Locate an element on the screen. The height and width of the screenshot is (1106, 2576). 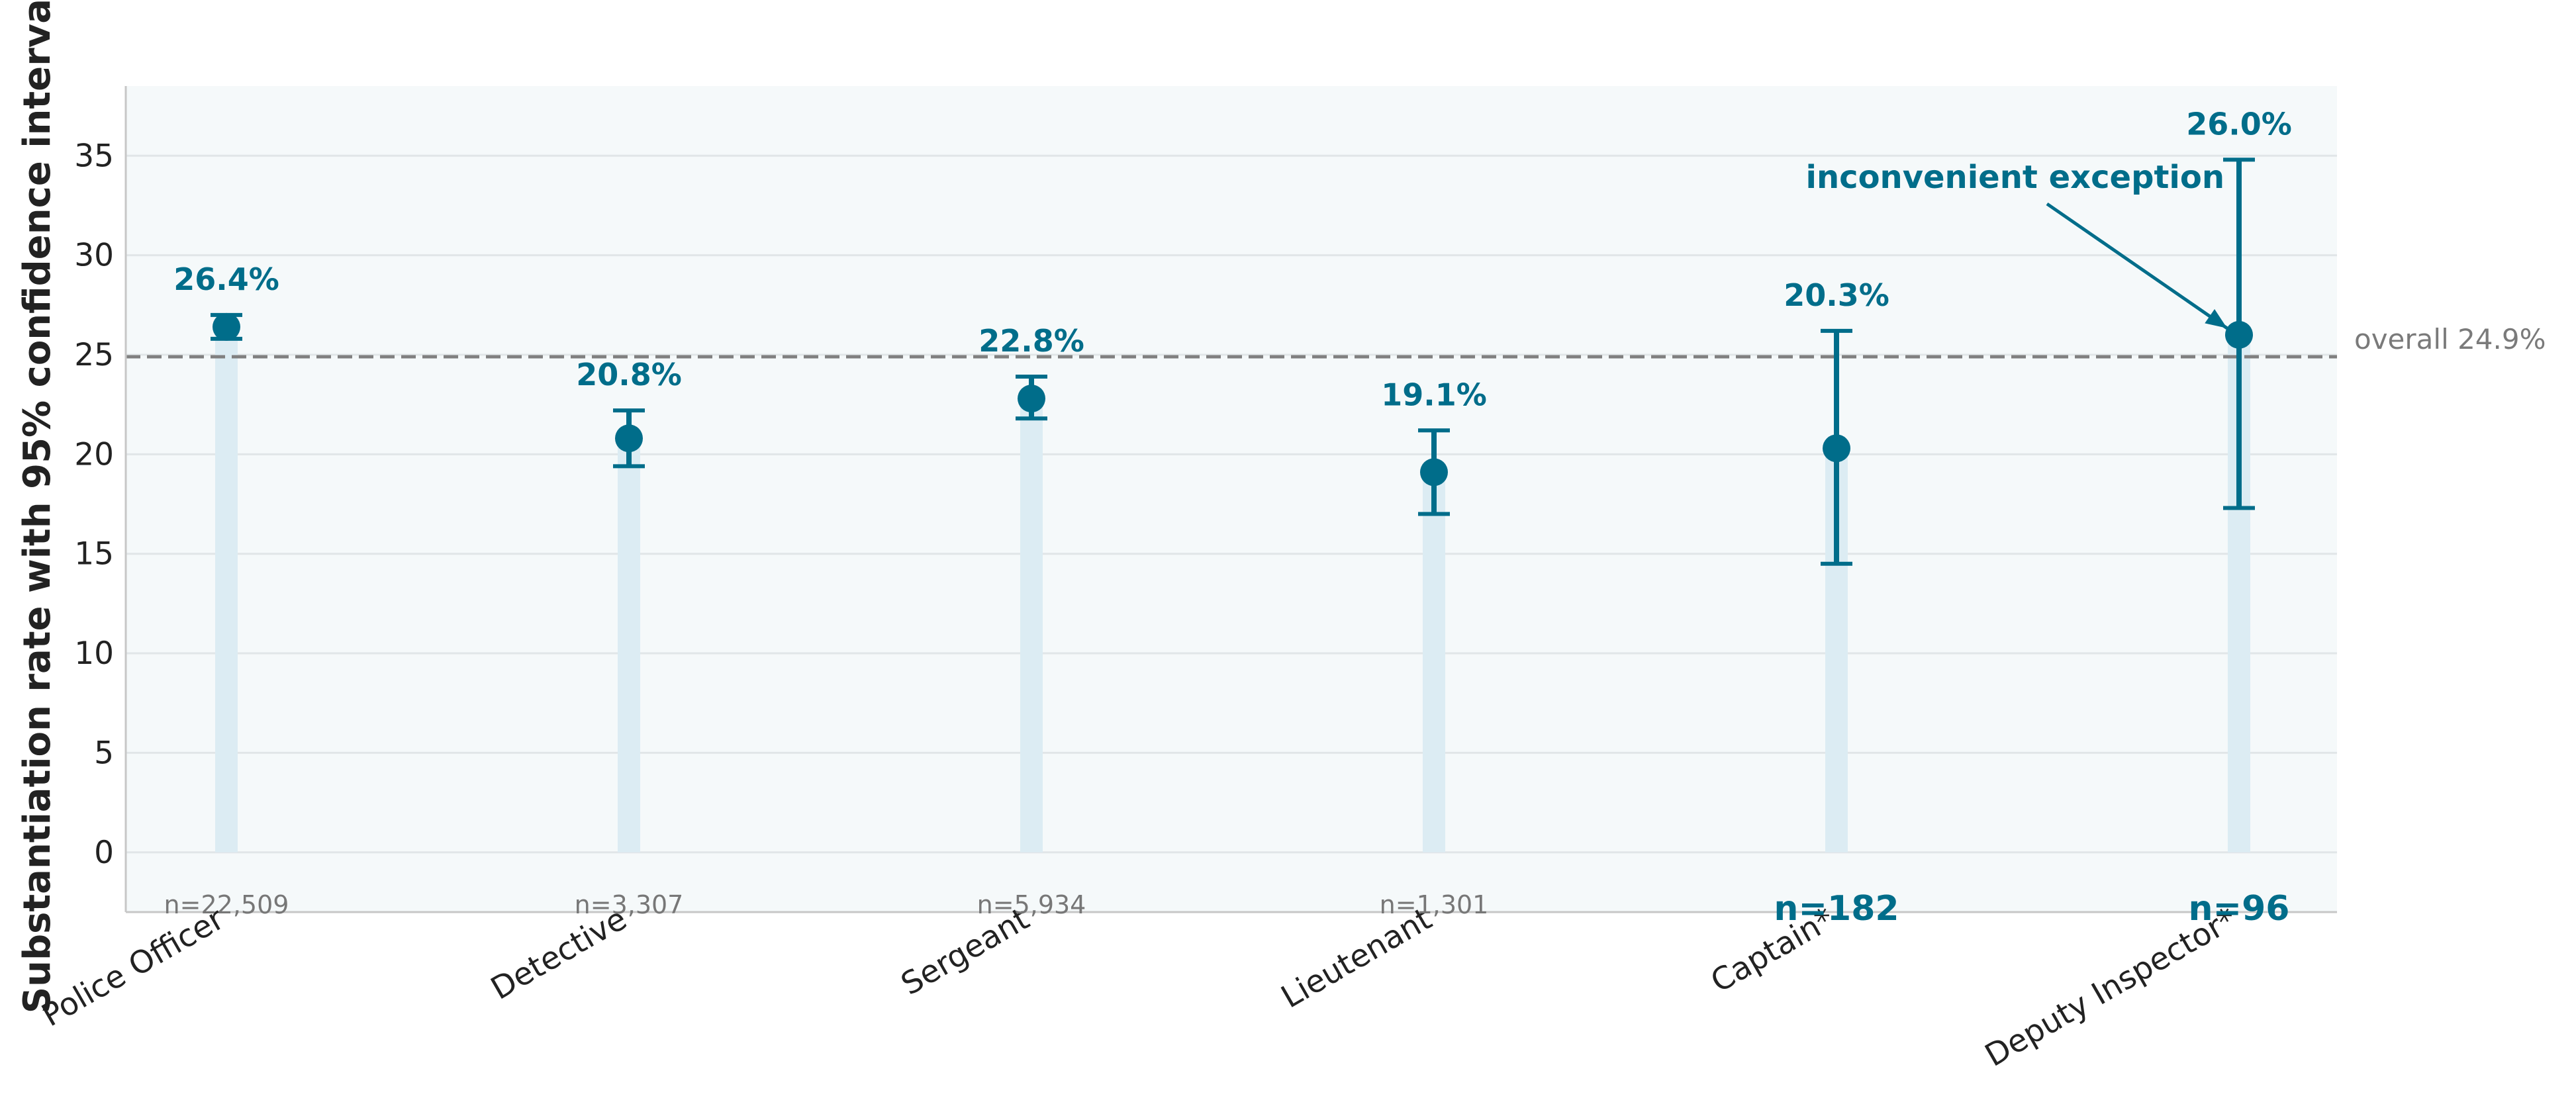
value-label-3: 22.8% is located at coordinates (1031, 341).